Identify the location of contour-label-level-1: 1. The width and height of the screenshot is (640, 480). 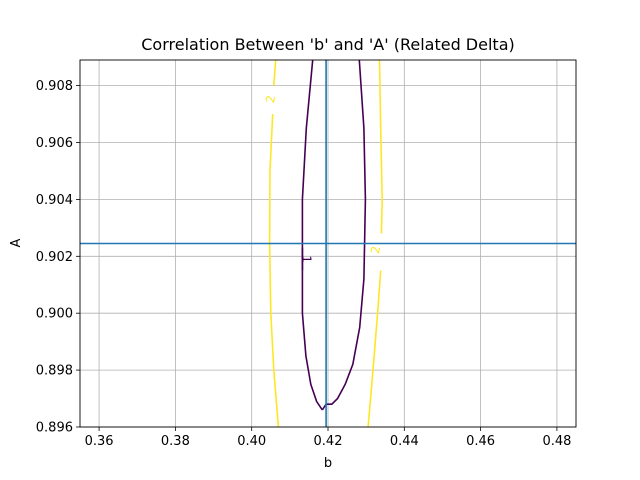
(306, 259).